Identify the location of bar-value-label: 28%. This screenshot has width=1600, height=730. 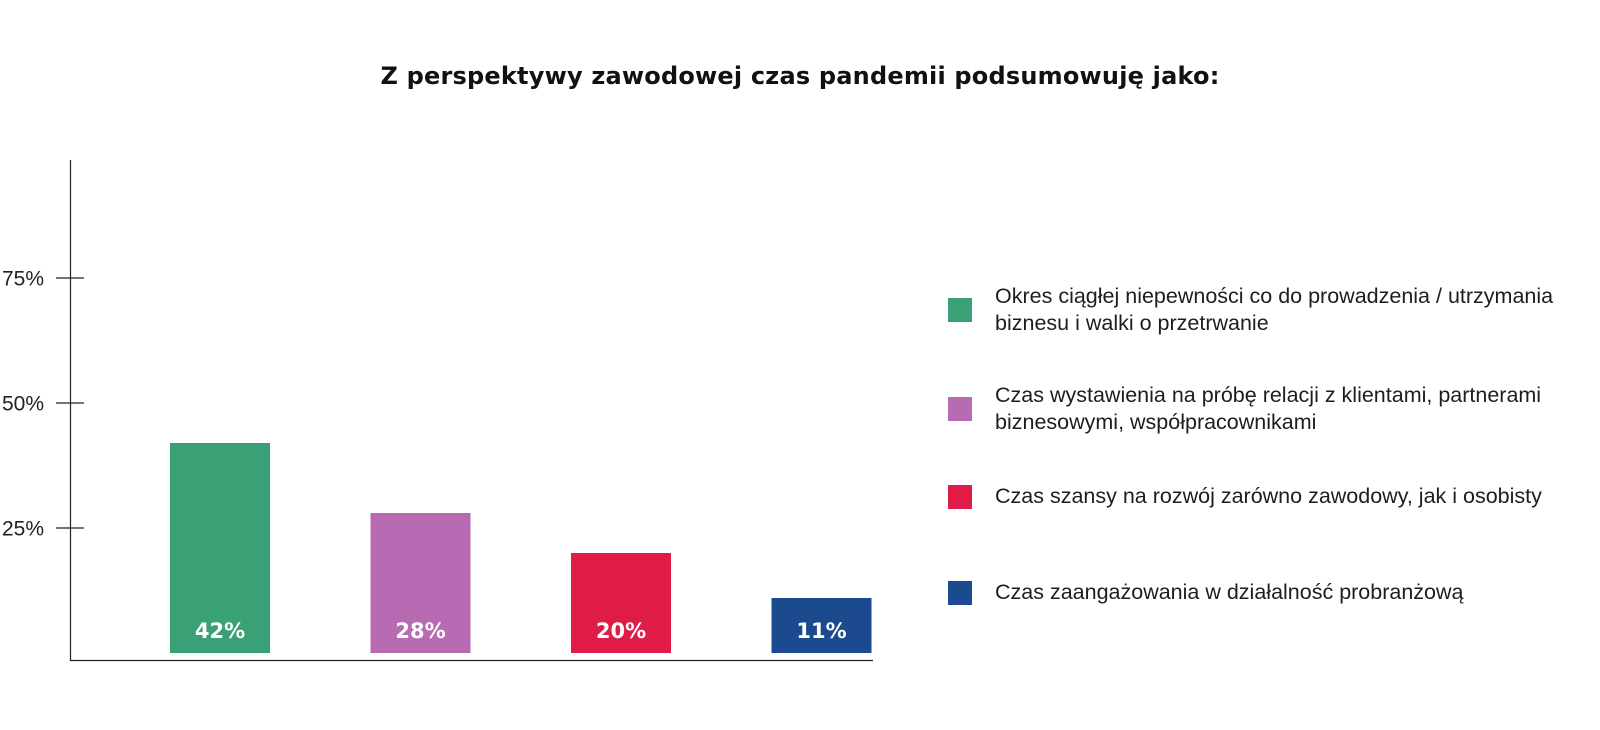
(420, 631).